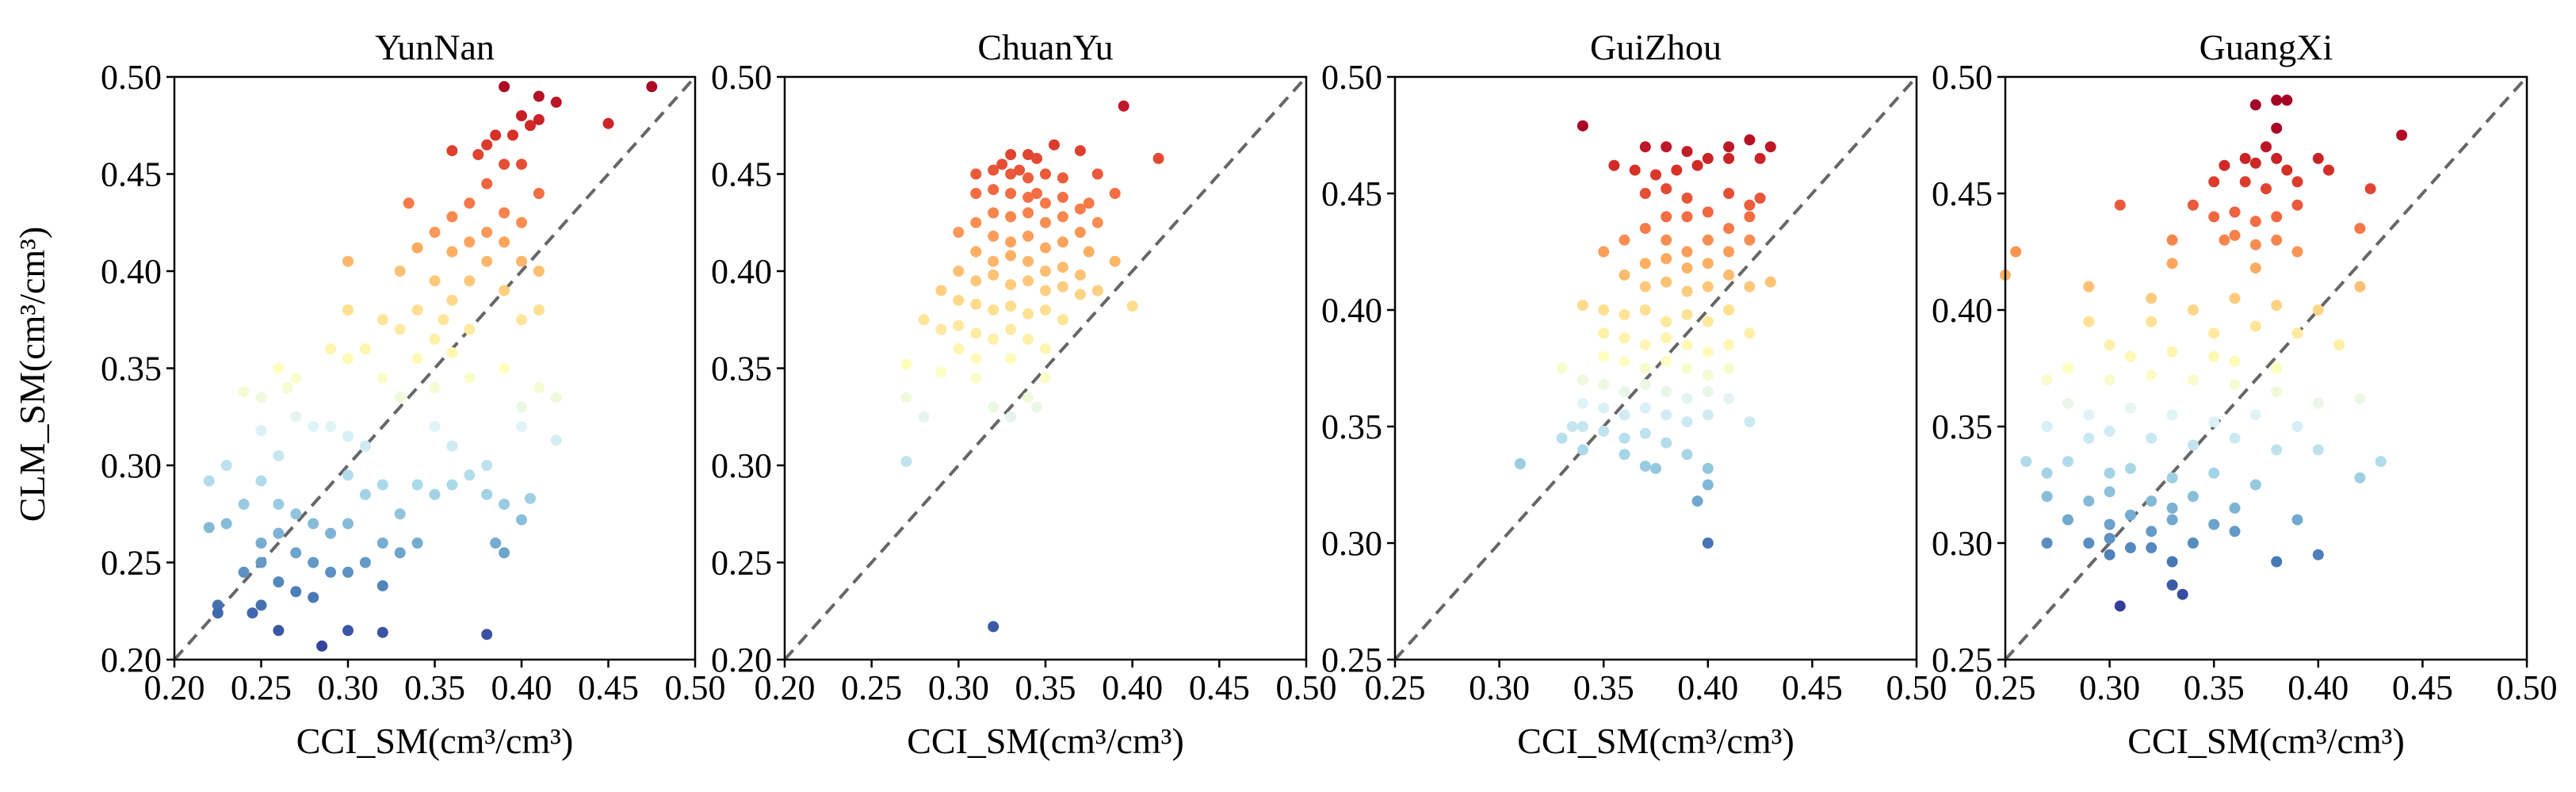 This screenshot has width=2576, height=792. I want to click on x-tick-label: 0.40, so click(1132, 688).